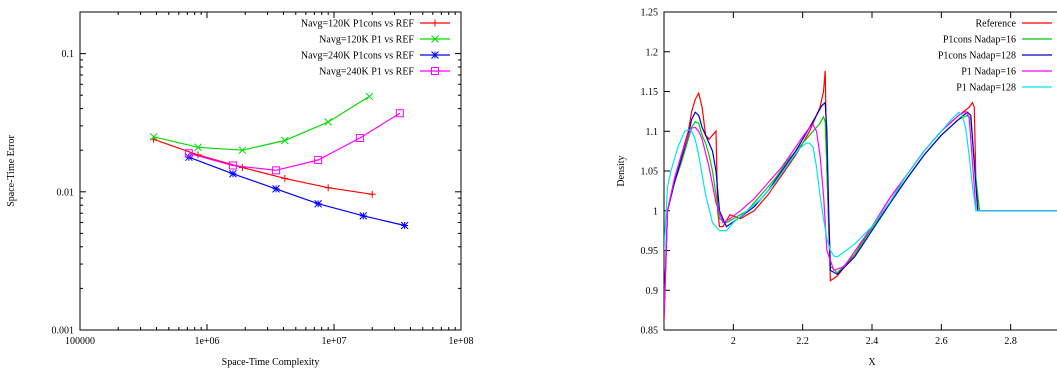  I want to click on legend-label: P1cons Nadap=16, so click(979, 40).